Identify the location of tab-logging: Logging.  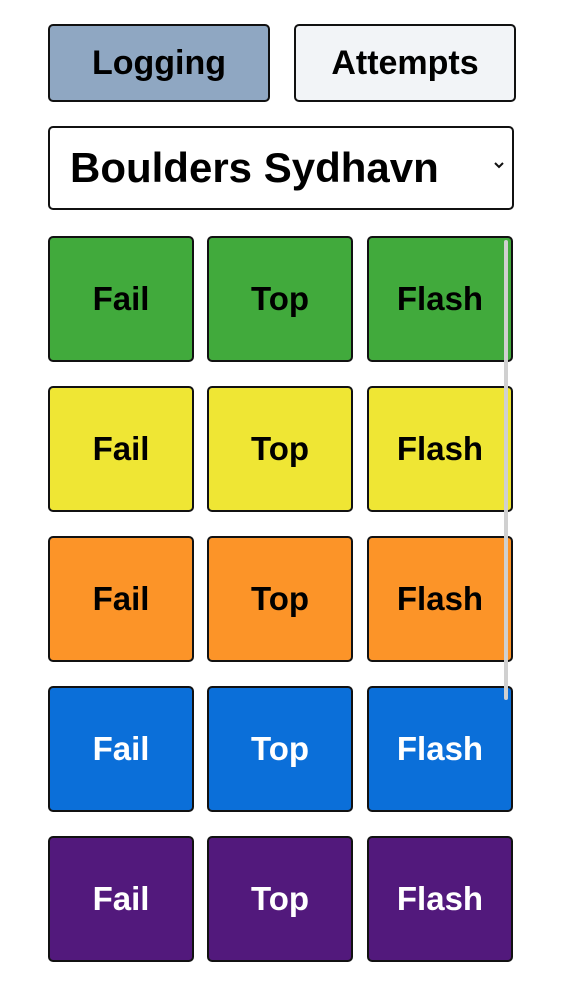
(159, 63).